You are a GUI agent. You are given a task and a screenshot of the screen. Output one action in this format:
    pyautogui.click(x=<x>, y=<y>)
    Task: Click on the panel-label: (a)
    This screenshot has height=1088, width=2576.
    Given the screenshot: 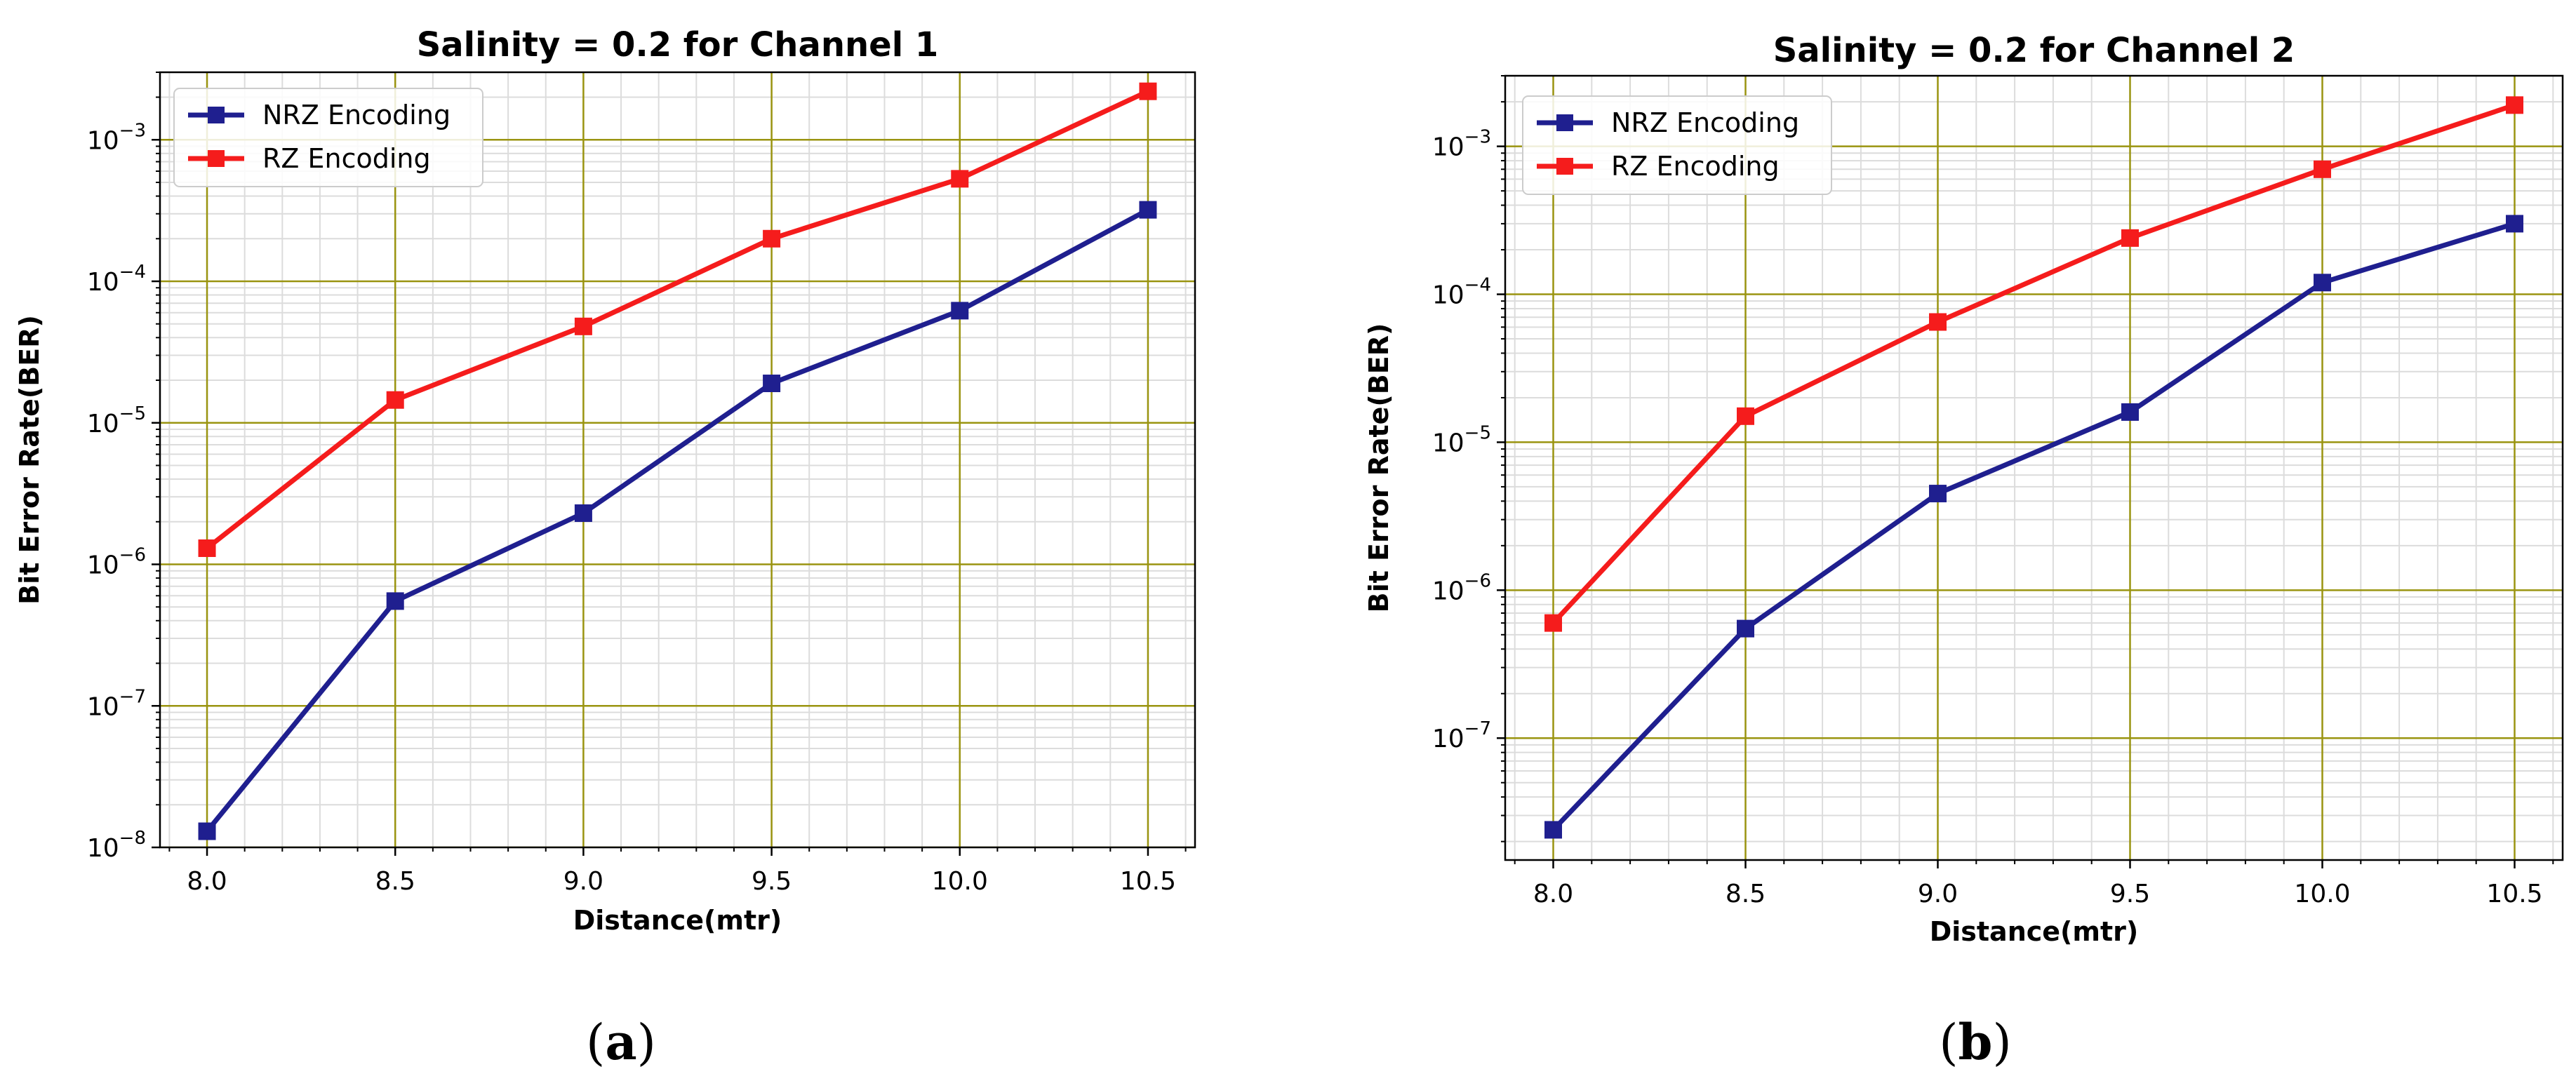 What is the action you would take?
    pyautogui.click(x=621, y=1042)
    